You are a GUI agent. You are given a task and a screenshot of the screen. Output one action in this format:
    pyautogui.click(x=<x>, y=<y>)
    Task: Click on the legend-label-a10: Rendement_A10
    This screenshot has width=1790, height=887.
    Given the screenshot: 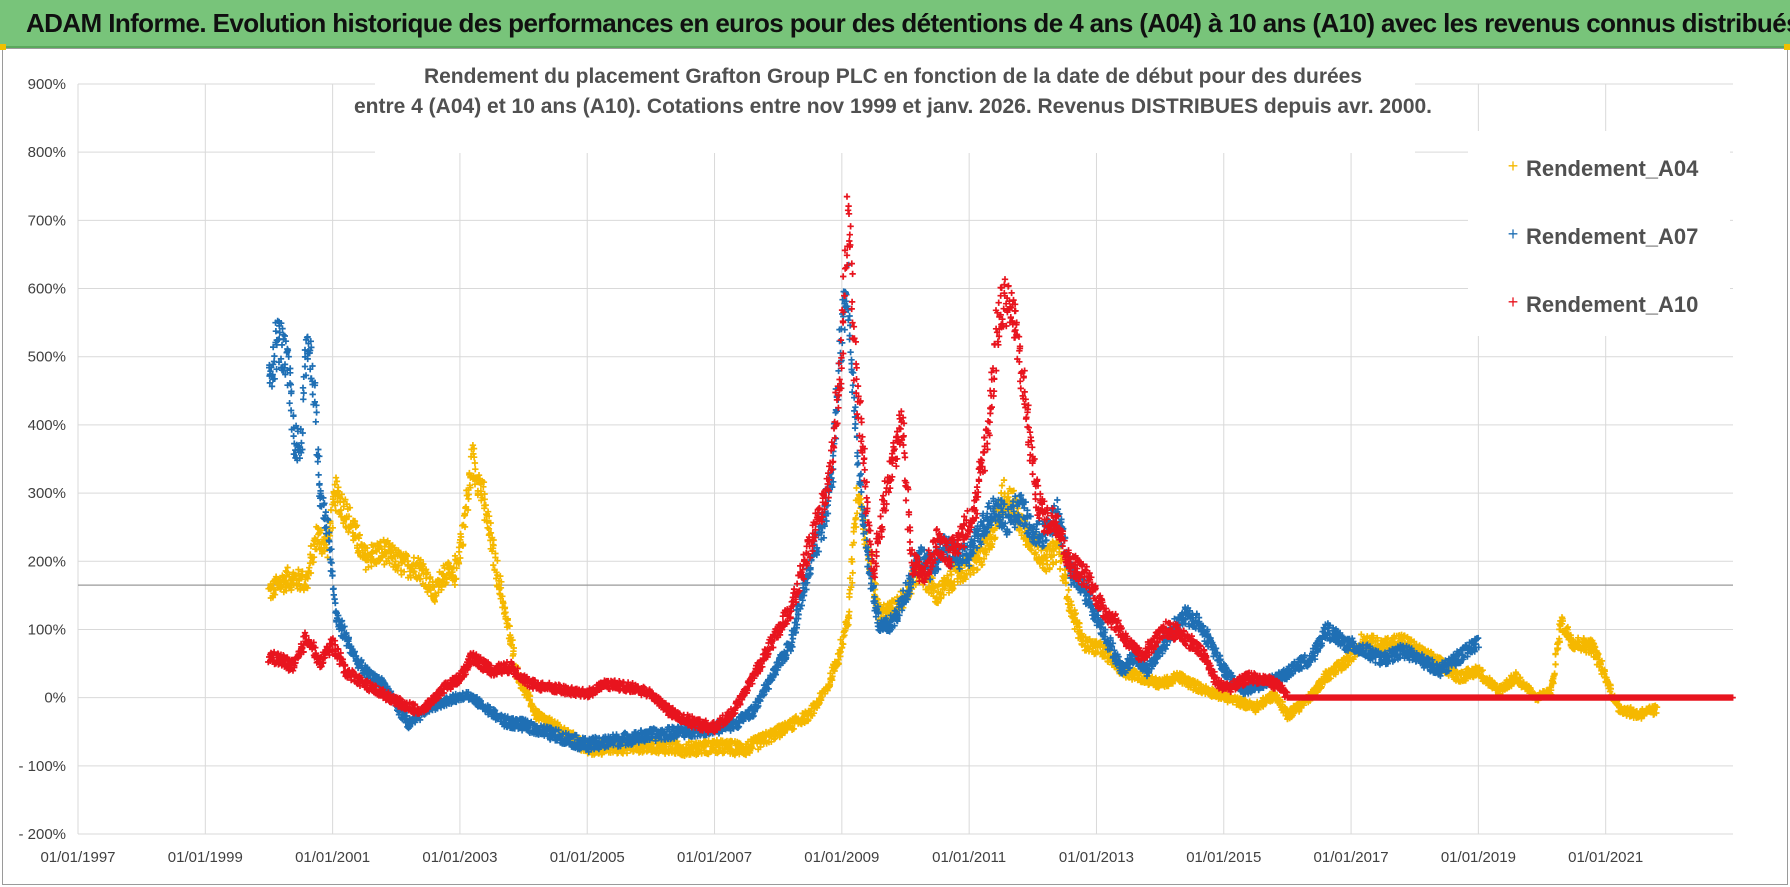 What is the action you would take?
    pyautogui.click(x=1612, y=304)
    